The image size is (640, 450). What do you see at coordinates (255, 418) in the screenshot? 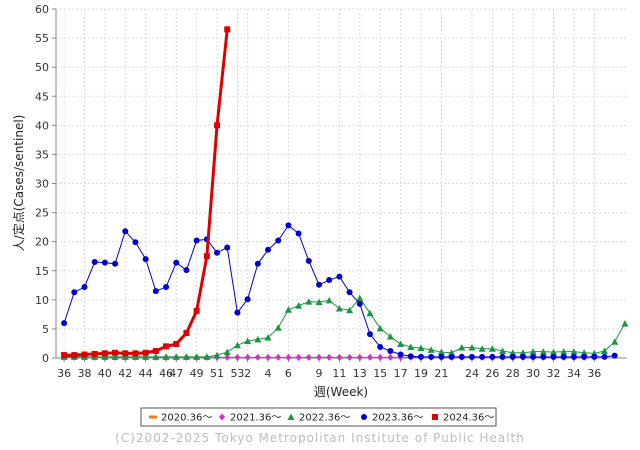
I see `legend-label: 2021.36～` at bounding box center [255, 418].